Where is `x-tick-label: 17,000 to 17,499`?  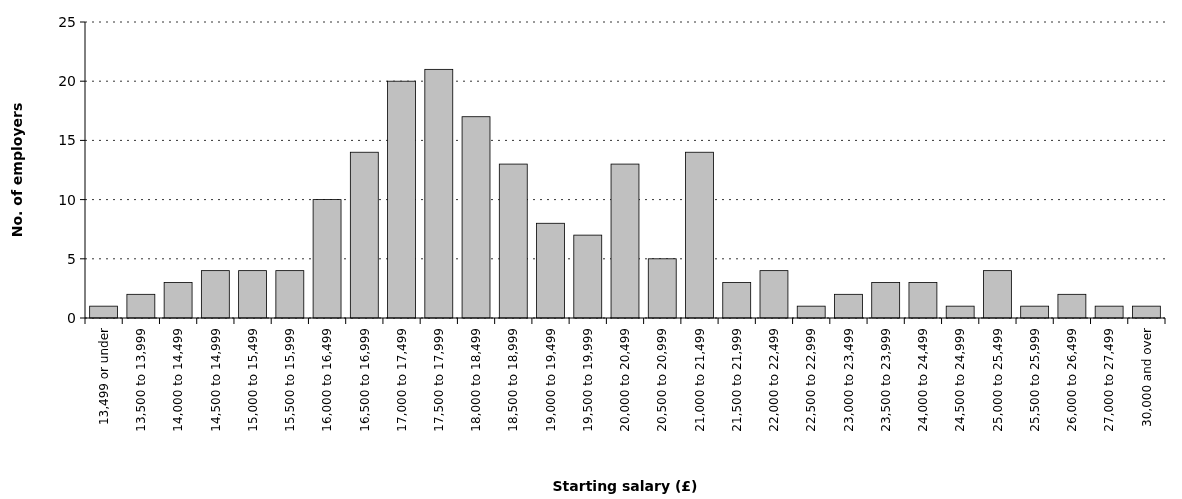
x-tick-label: 17,000 to 17,499 is located at coordinates (401, 380).